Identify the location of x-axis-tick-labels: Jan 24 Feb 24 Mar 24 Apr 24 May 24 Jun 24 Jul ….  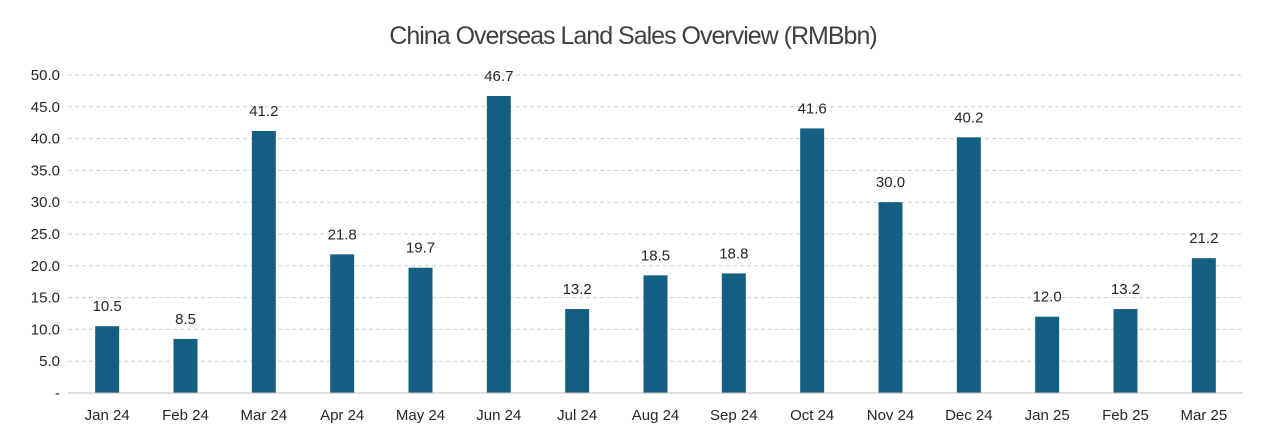
(656, 415).